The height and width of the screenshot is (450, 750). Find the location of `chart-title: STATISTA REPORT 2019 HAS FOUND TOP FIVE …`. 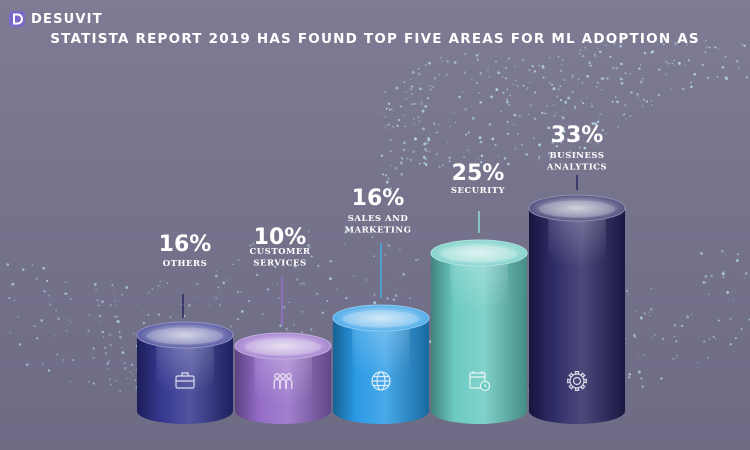

chart-title: STATISTA REPORT 2019 HAS FOUND TOP FIVE … is located at coordinates (375, 39).